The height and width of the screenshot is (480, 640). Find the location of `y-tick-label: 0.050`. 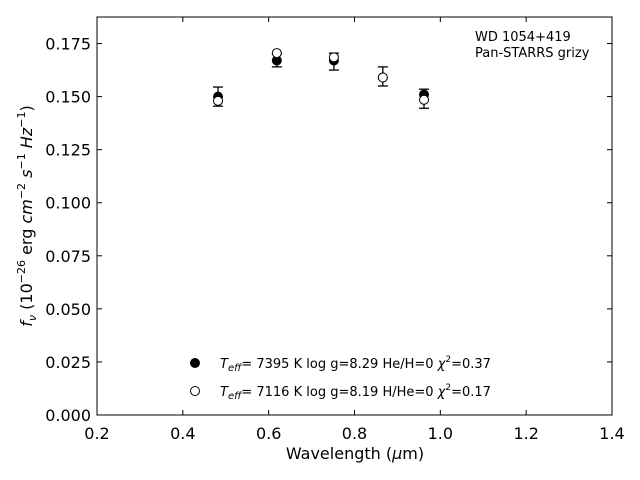

y-tick-label: 0.050 is located at coordinates (68, 309).